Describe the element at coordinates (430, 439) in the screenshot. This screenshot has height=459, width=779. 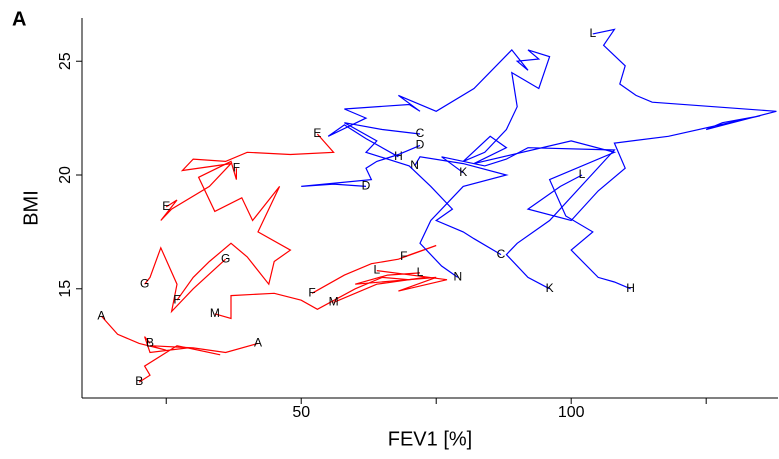
I see `x-axis-title: FEV1 [%]` at that location.